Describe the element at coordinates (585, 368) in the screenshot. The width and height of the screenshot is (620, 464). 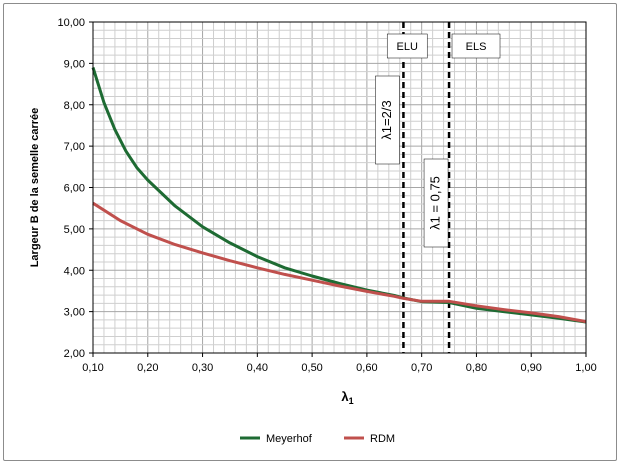
I see `x-tick-label: 1,00` at that location.